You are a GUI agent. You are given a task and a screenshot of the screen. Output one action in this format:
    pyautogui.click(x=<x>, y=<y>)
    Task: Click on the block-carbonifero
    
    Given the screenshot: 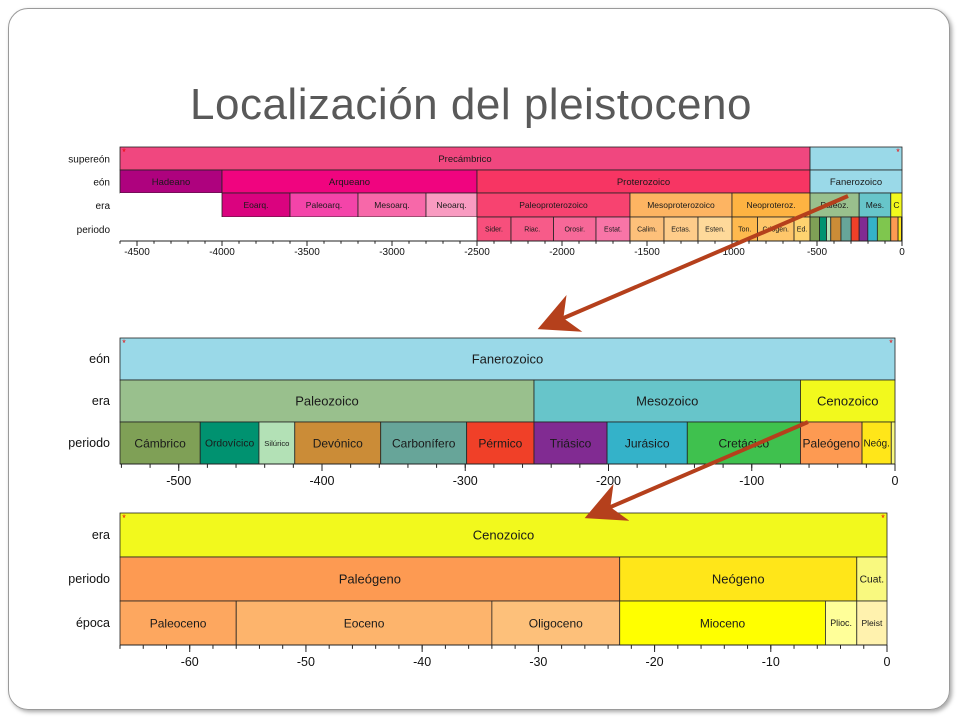 What is the action you would take?
    pyautogui.click(x=424, y=443)
    